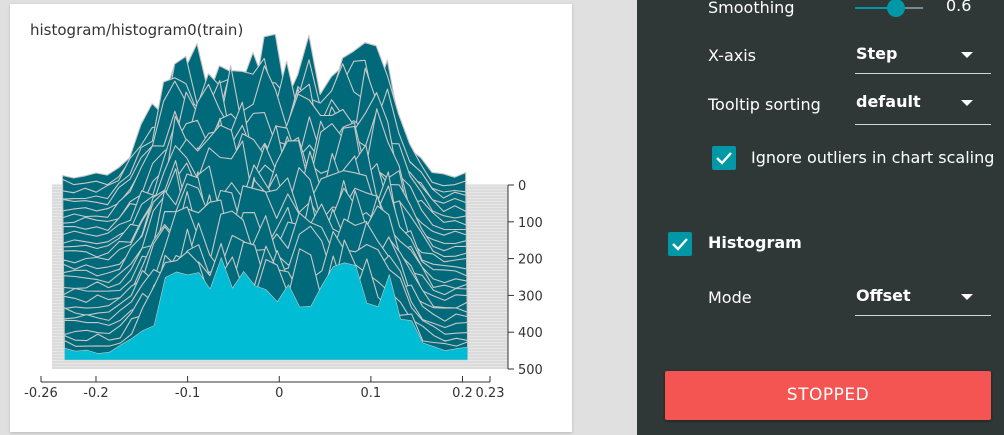 The image size is (1004, 435). I want to click on step-tick-label: 100, so click(530, 223).